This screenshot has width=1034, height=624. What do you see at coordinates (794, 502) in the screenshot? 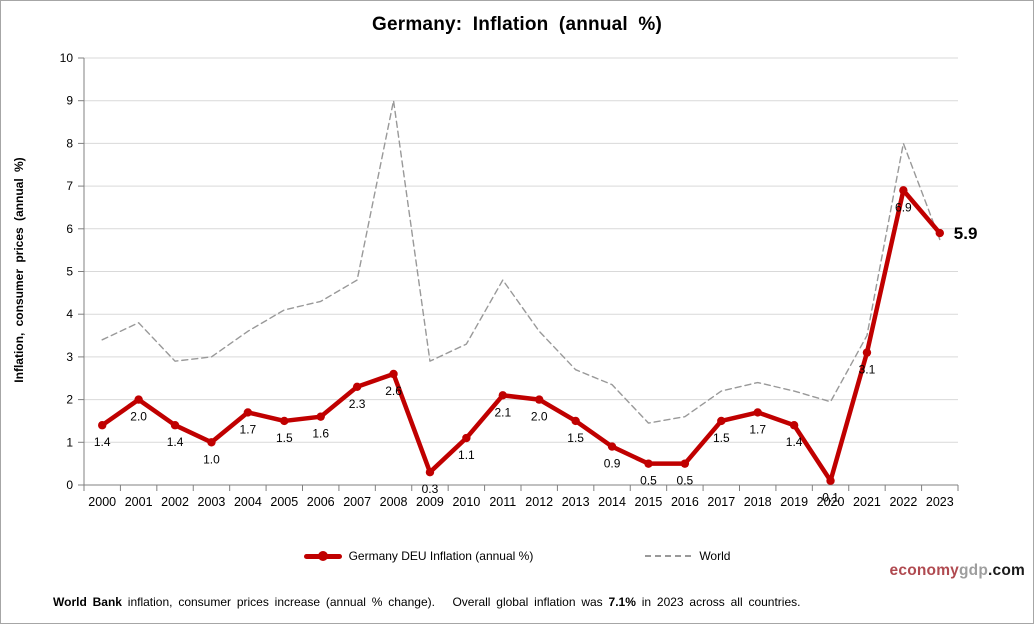
I see `x-tick-label: 2019` at bounding box center [794, 502].